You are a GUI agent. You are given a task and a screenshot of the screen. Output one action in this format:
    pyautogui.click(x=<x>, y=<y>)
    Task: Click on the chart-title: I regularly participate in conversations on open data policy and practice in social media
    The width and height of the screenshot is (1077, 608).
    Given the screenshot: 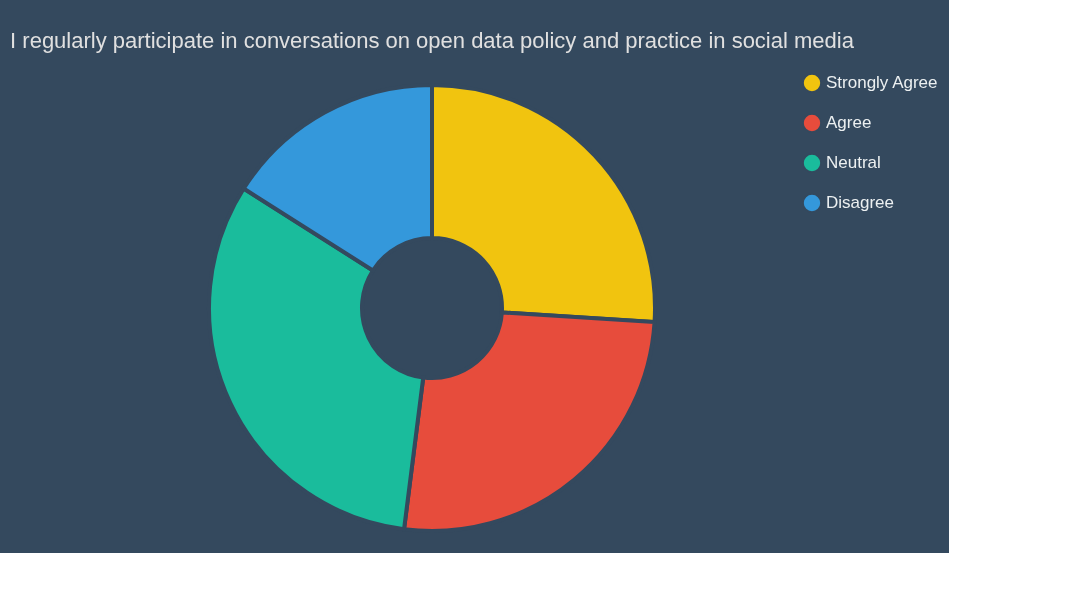 What is the action you would take?
    pyautogui.click(x=432, y=40)
    